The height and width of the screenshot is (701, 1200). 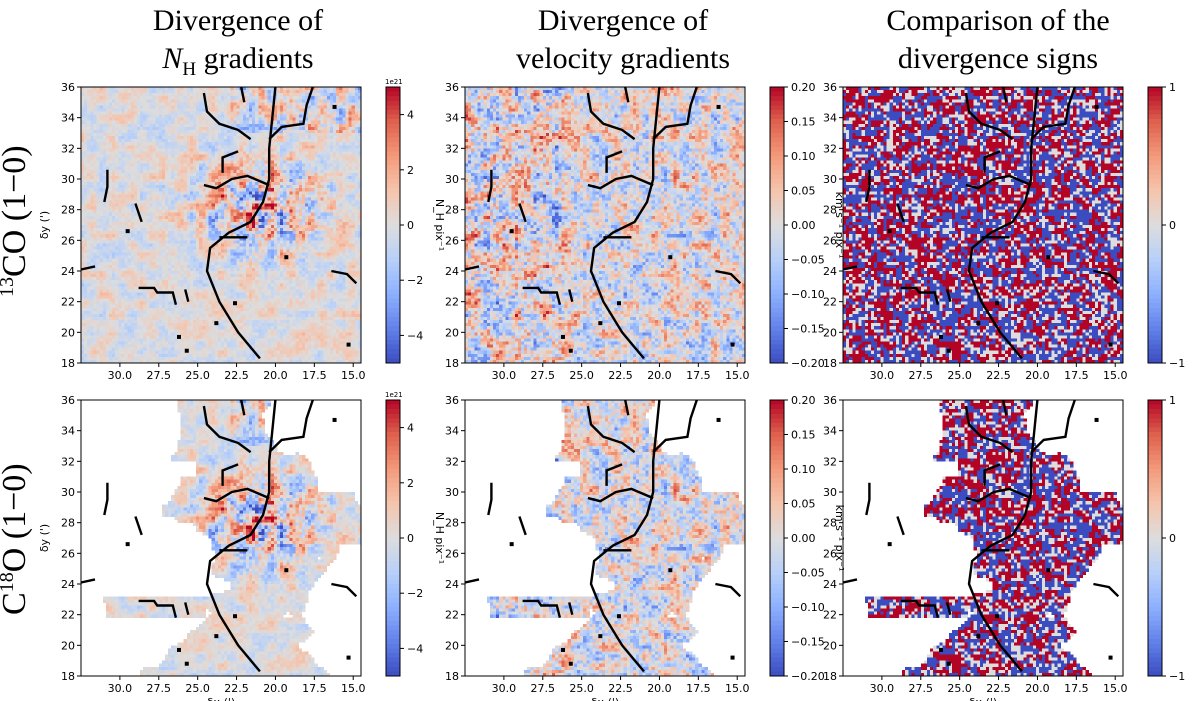 What do you see at coordinates (172, 58) in the screenshot?
I see `nh-symbol: N` at bounding box center [172, 58].